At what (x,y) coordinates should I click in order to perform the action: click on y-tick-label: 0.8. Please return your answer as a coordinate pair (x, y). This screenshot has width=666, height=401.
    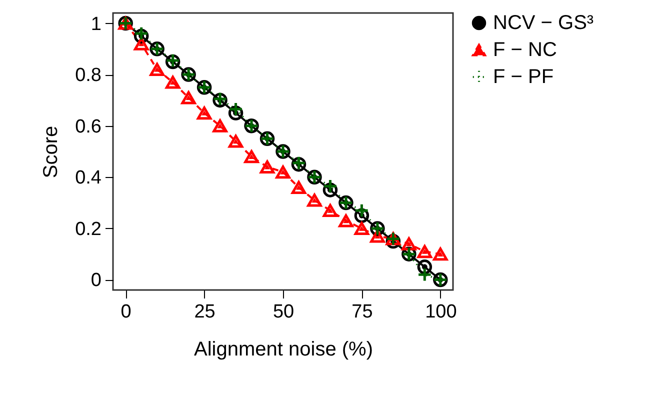
    Looking at the image, I should click on (88, 75).